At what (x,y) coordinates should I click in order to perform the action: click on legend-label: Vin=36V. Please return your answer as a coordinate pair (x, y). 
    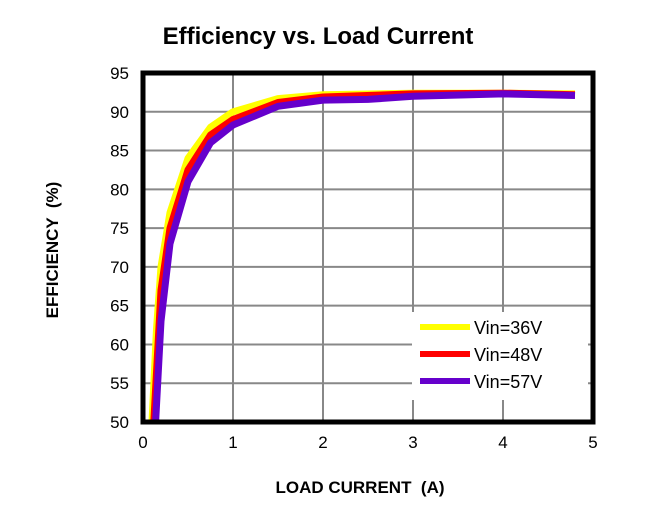
    Looking at the image, I should click on (508, 328).